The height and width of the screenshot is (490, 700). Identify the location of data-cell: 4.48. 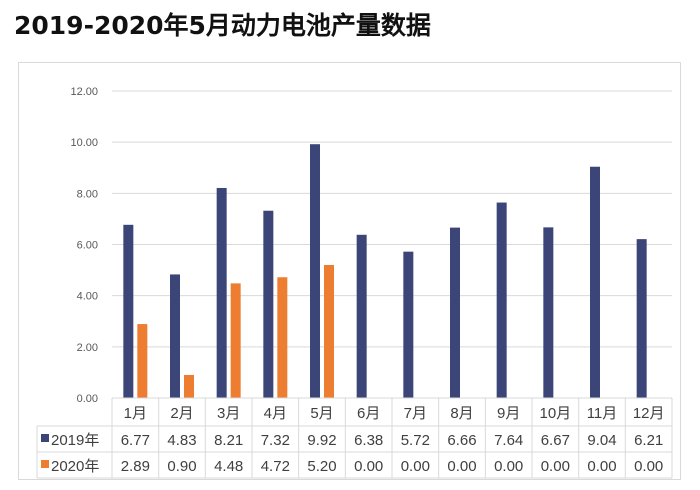
(228, 466).